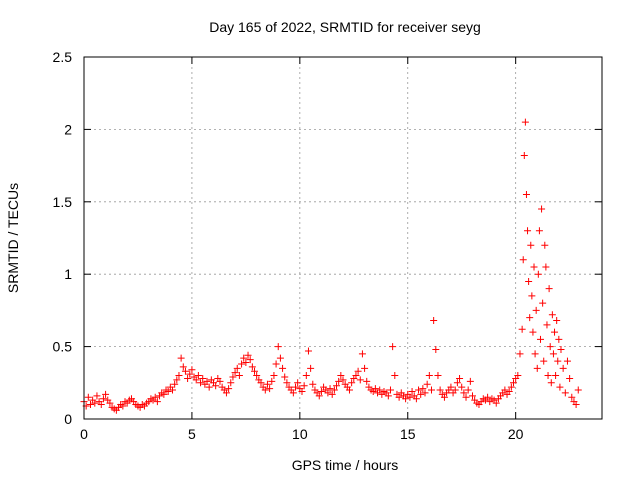 This screenshot has width=640, height=480. Describe the element at coordinates (13, 238) in the screenshot. I see `y-axis-label: SRMTID / TECUs` at that location.